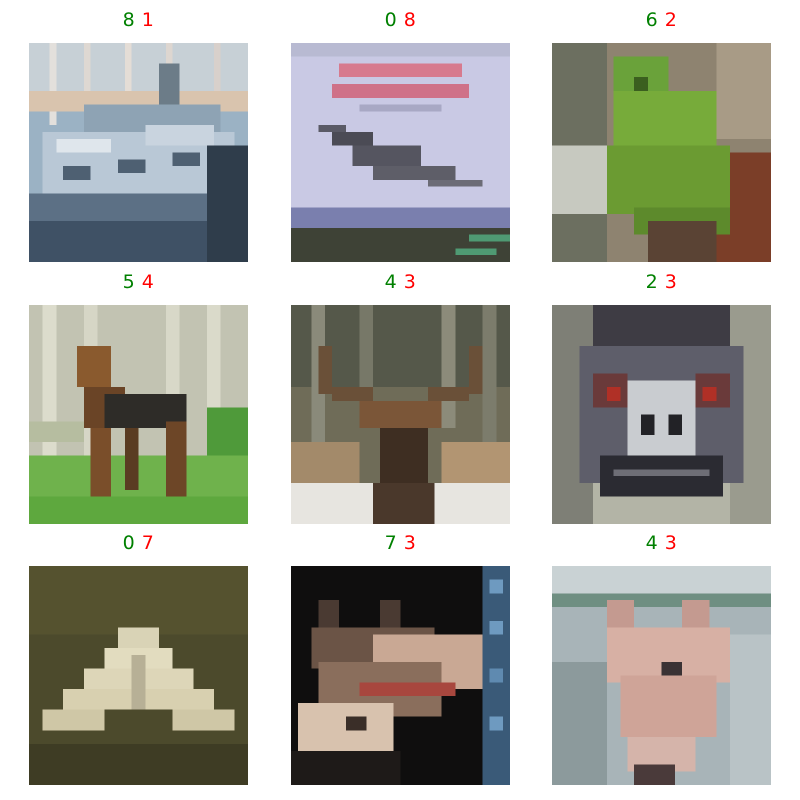  Describe the element at coordinates (661, 282) in the screenshot. I see `cell-label: 2 3` at that location.